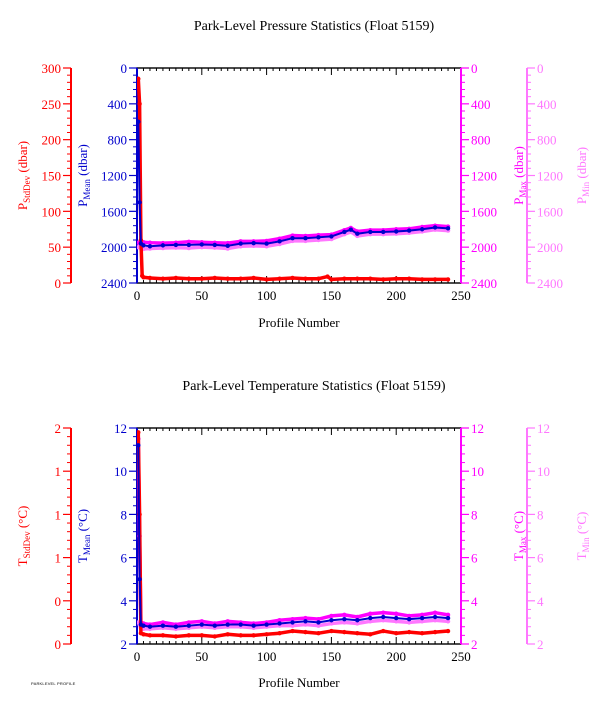 The height and width of the screenshot is (706, 609). Describe the element at coordinates (558, 536) in the screenshot. I see `y-axis-min: 2 4 6 8 10 12 TMin (°C)` at that location.